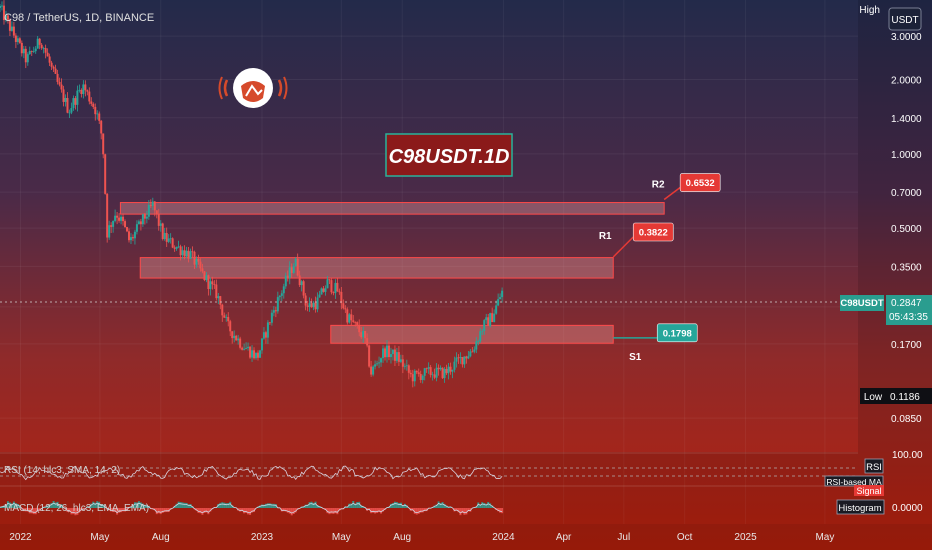  What do you see at coordinates (905, 19) in the screenshot?
I see `currency-button: USDT` at bounding box center [905, 19].